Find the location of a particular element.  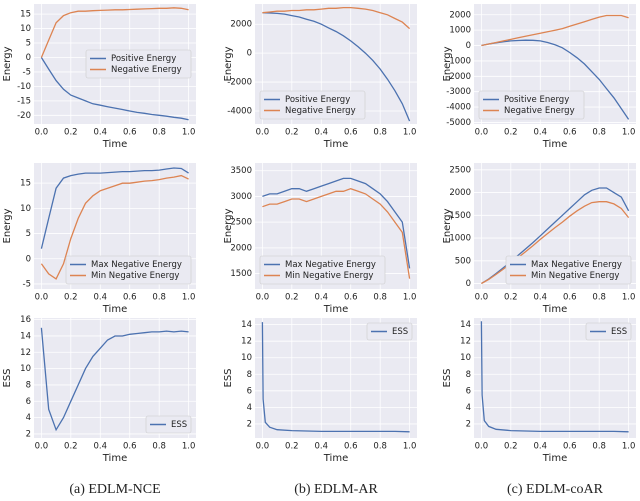

y-tick-label: -5000 is located at coordinates (458, 123).